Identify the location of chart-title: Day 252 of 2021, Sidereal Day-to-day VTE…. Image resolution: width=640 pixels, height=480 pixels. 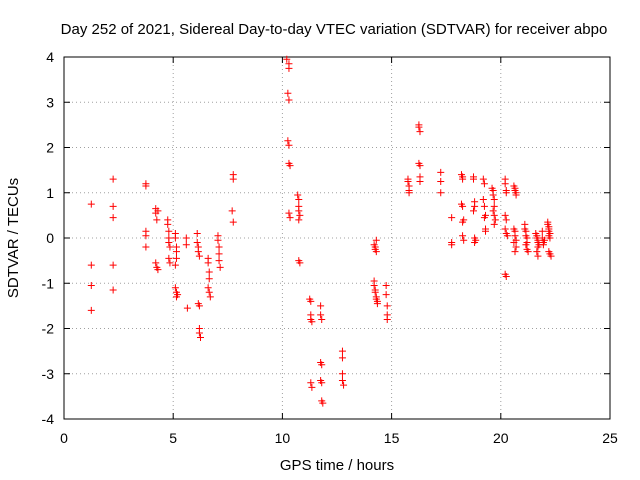
(334, 29).